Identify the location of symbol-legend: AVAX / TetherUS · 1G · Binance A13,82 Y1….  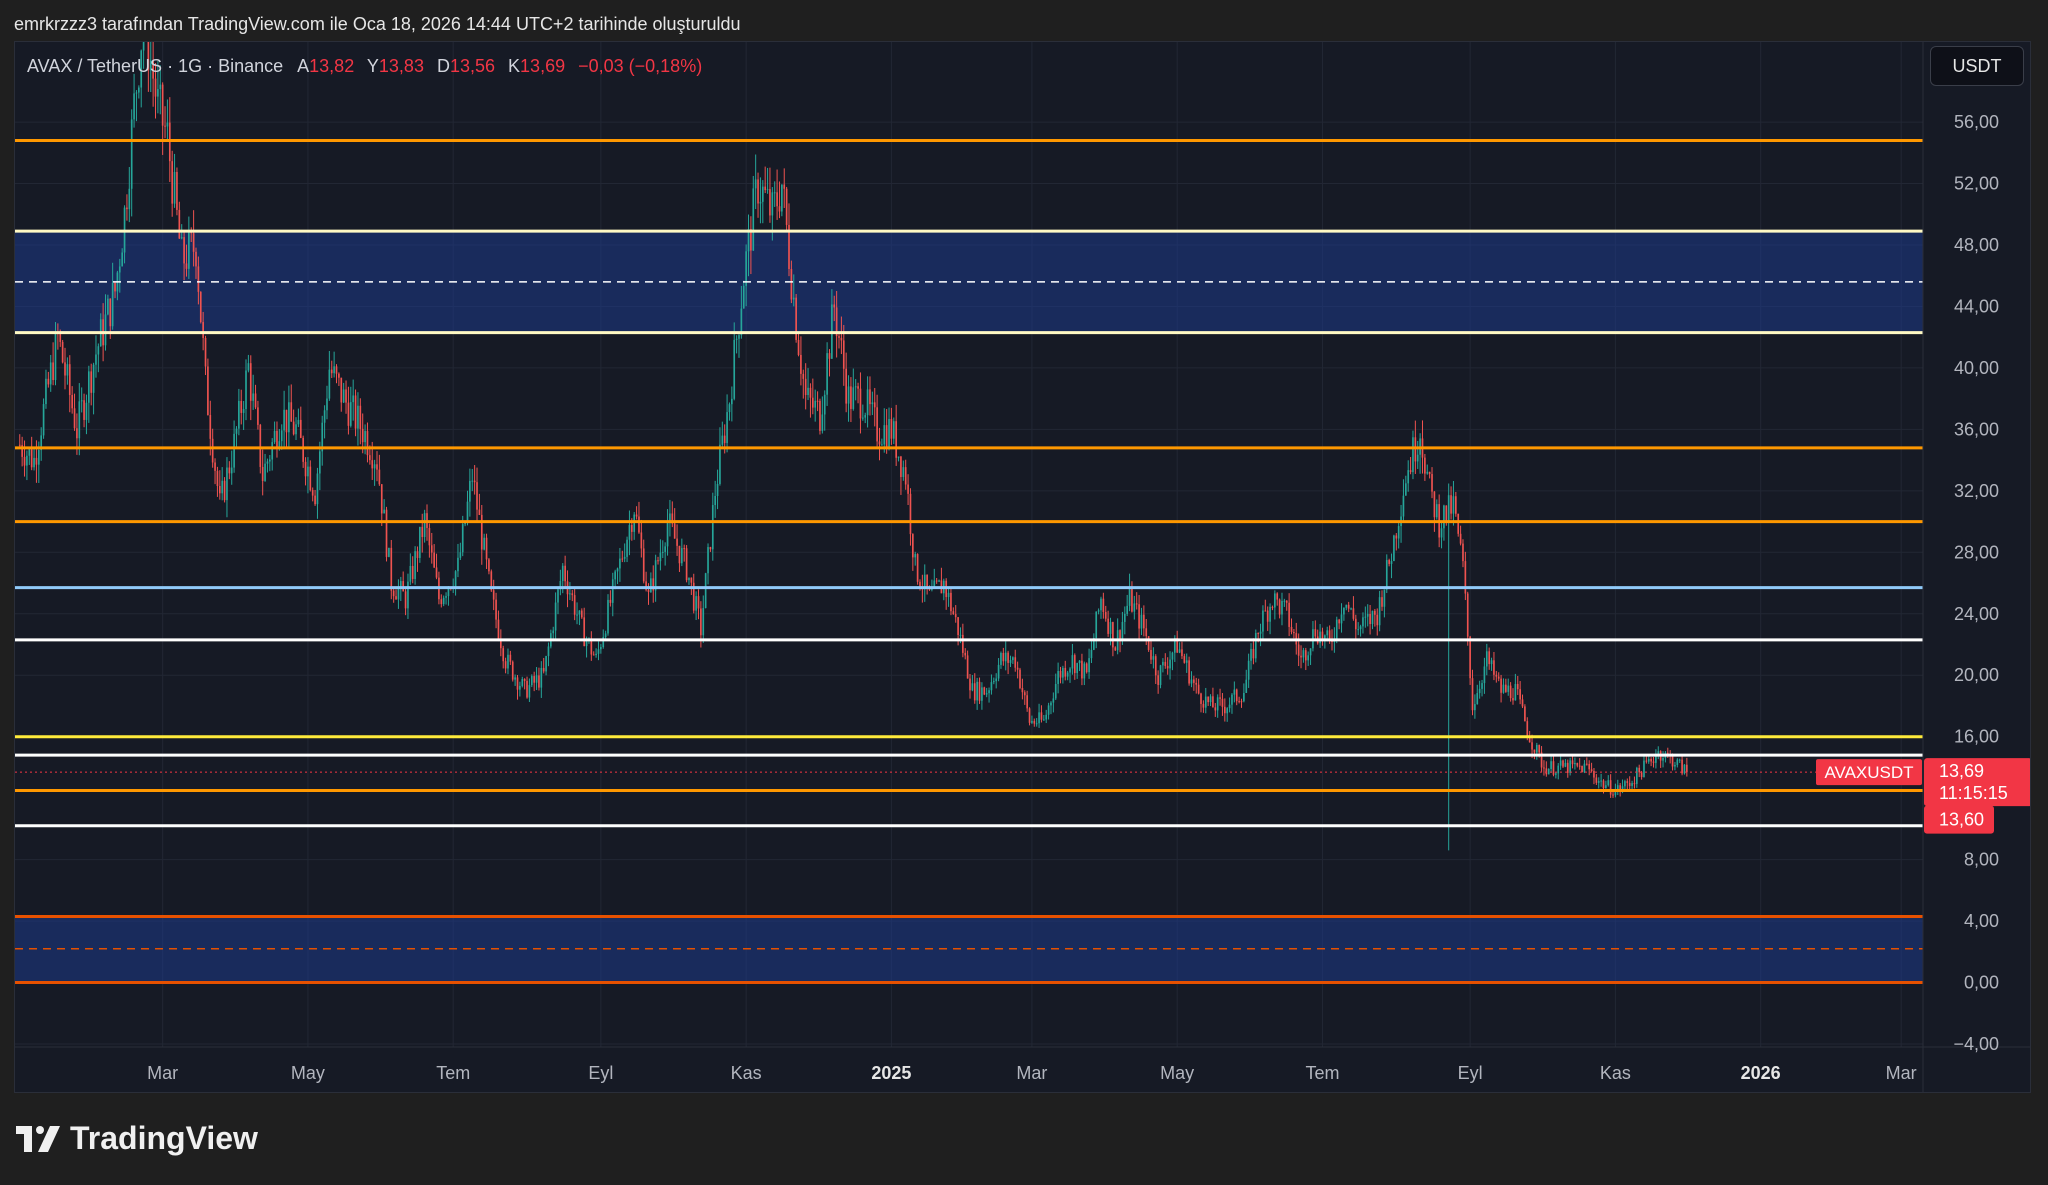
(364, 66).